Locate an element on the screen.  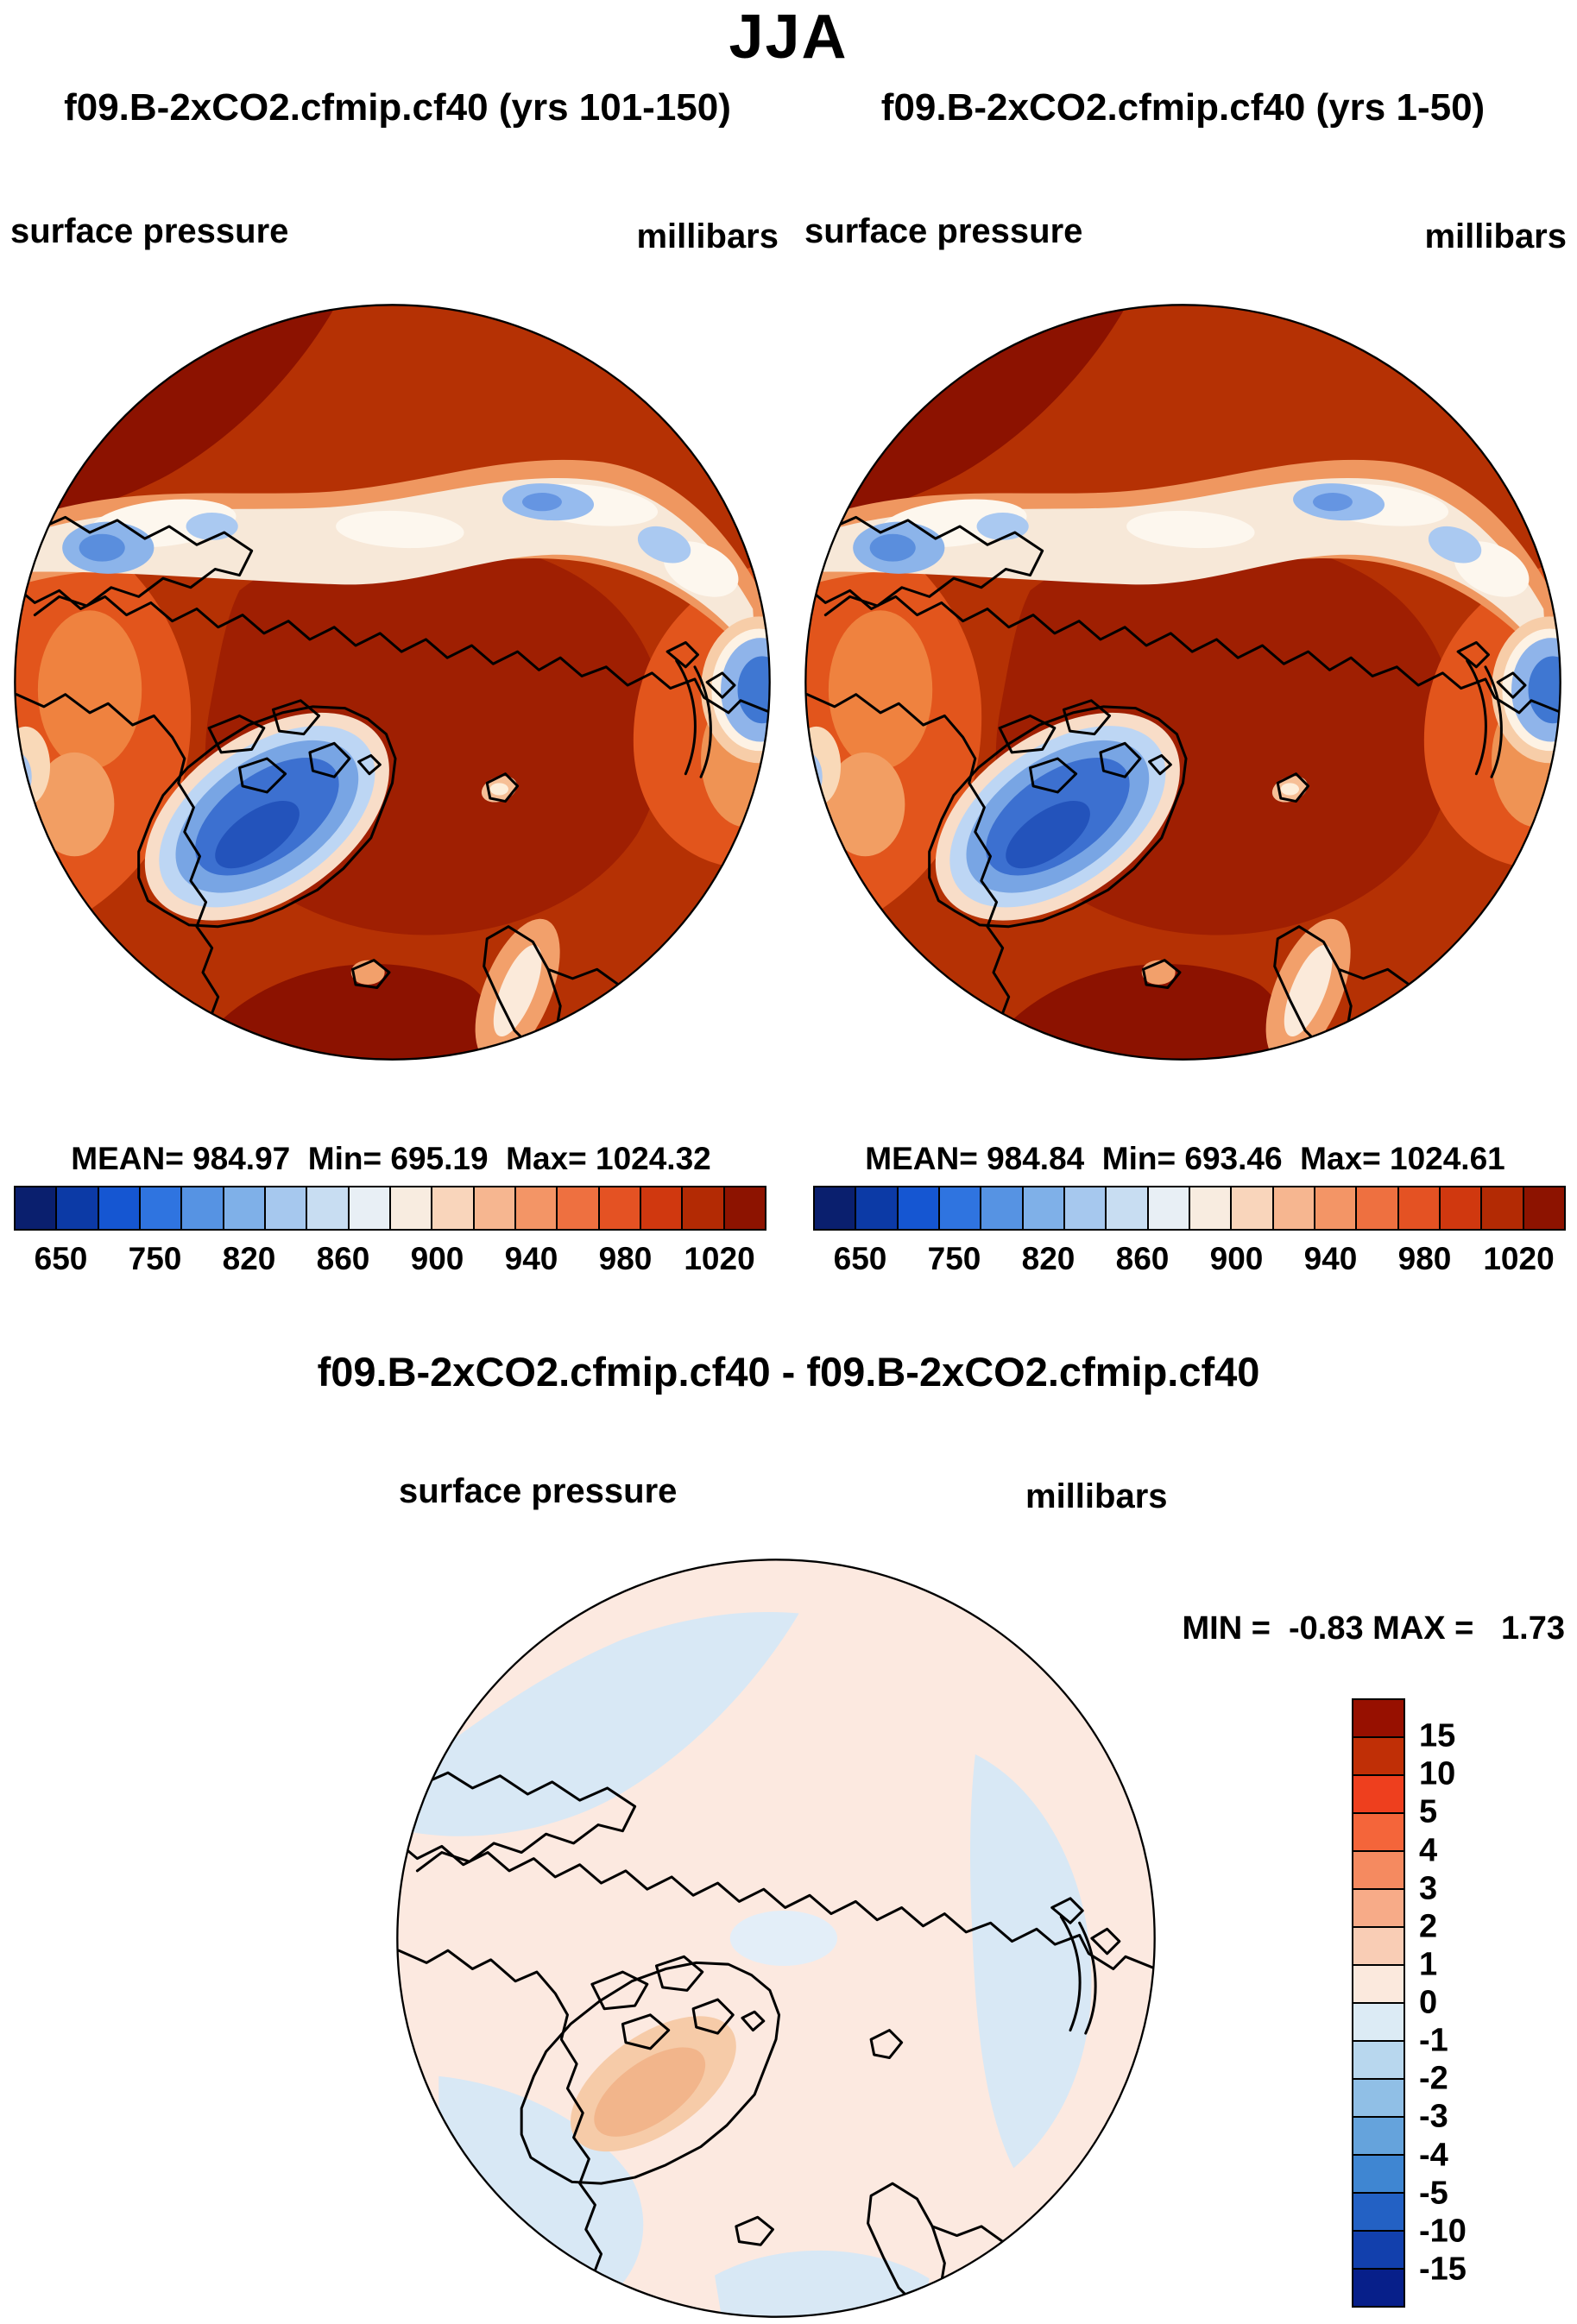
panel-title-left: f09.B-2xCO2.cfmip.cf40 (yrs 101-150) is located at coordinates (397, 107).